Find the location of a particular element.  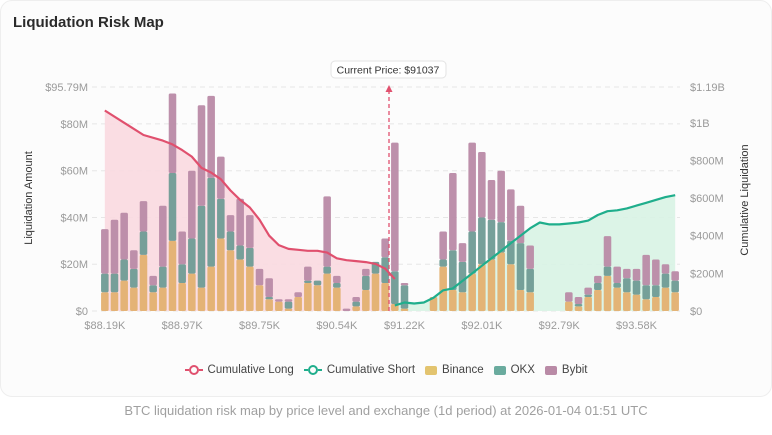

x-tick-label: $88.19K is located at coordinates (105, 326).